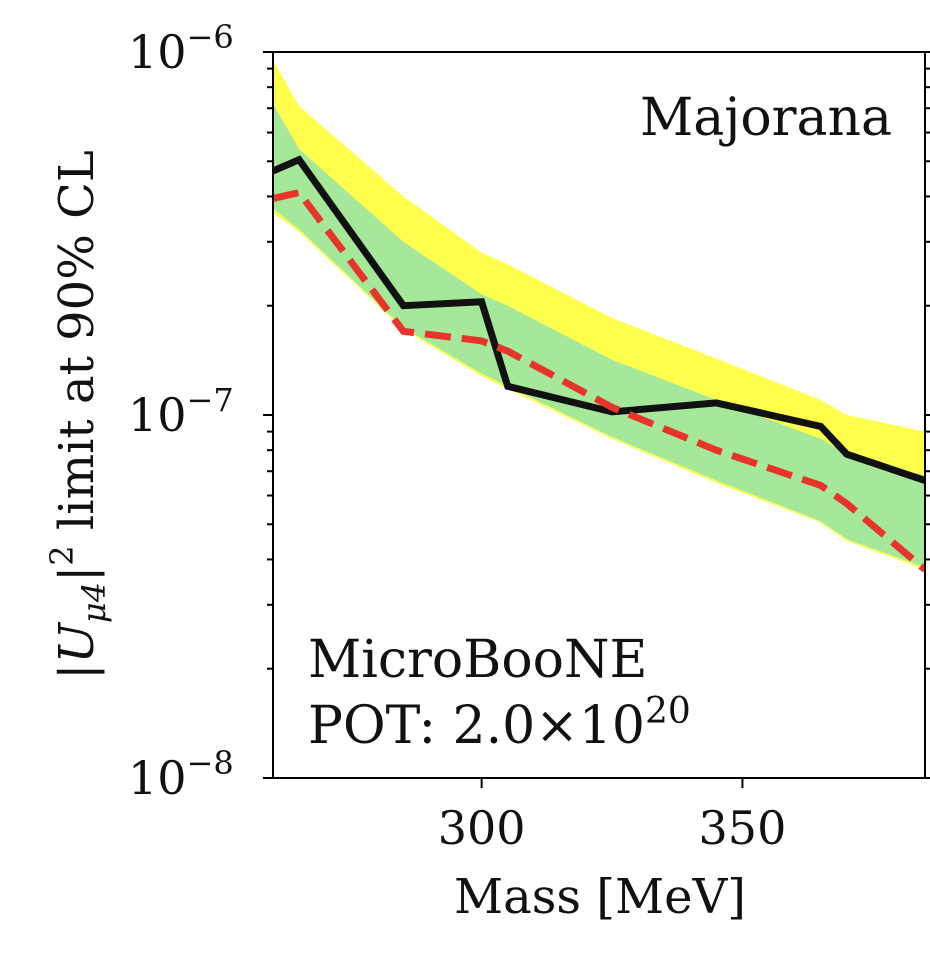 This screenshot has width=930, height=968. What do you see at coordinates (181, 411) in the screenshot?
I see `y-tick-label-−7: 10⁻⁷` at bounding box center [181, 411].